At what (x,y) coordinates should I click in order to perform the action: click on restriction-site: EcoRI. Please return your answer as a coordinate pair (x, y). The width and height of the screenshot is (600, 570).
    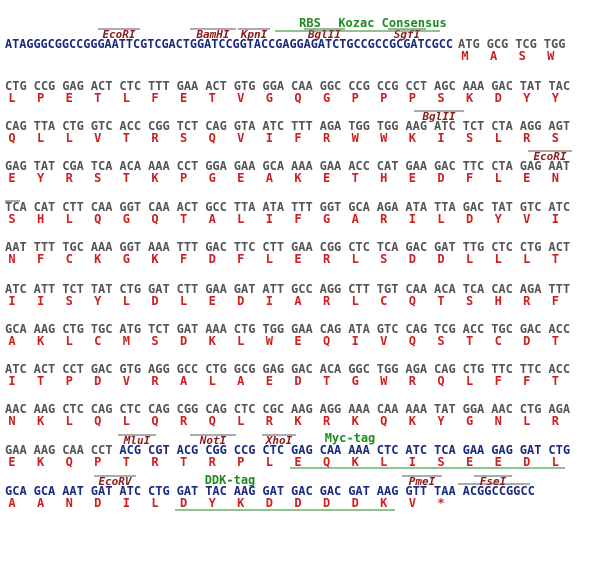
    Looking at the image, I should click on (549, 156).